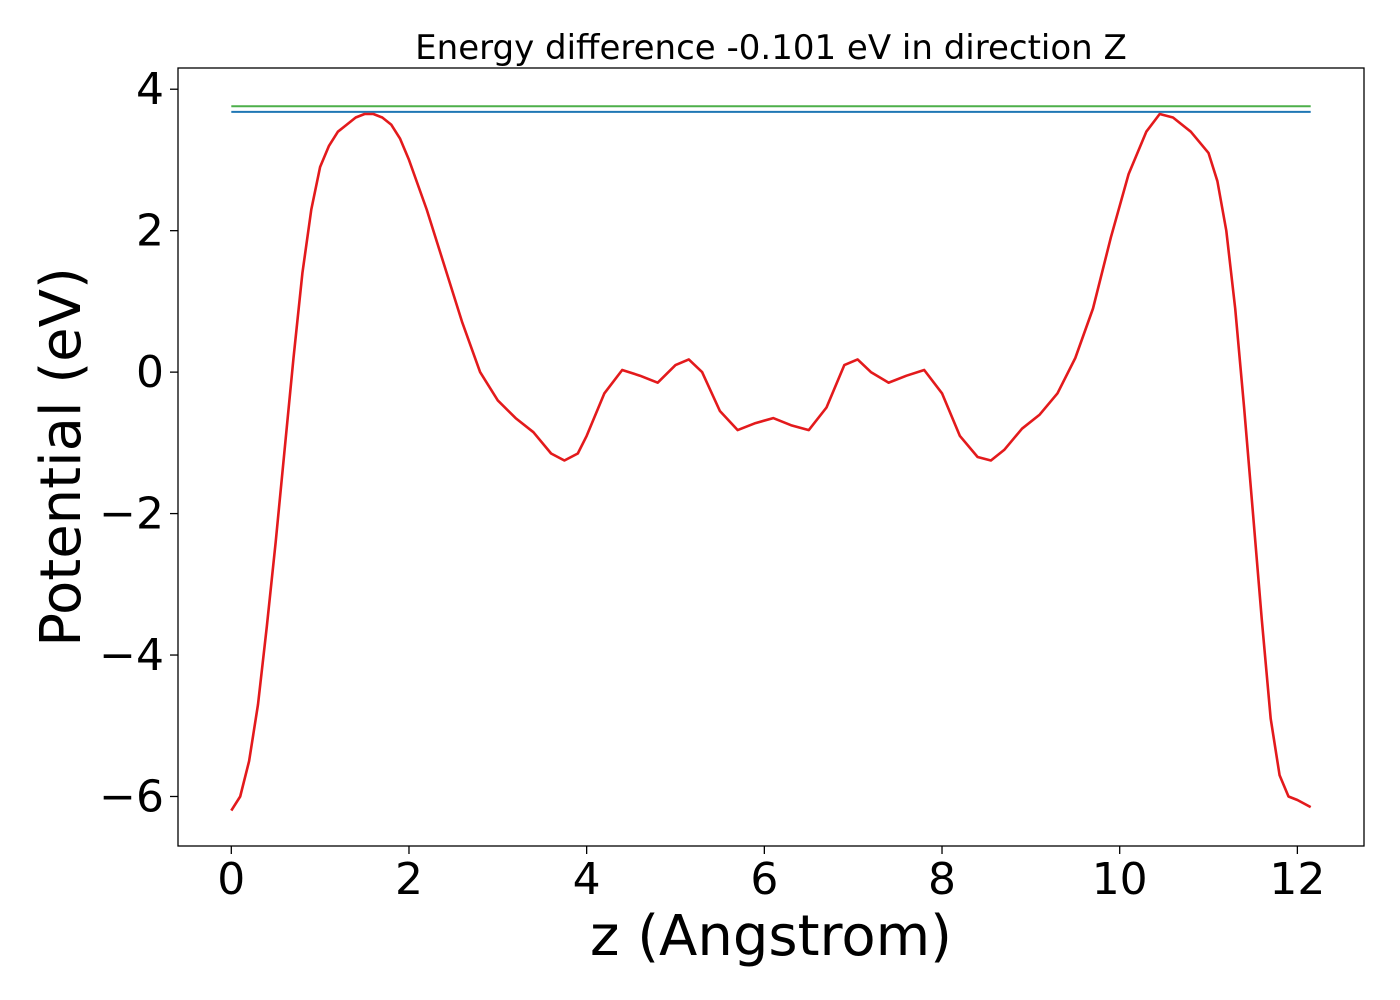 This screenshot has height=1000, width=1400. Describe the element at coordinates (61, 457) in the screenshot. I see `y-axis-label: Potential (eV)` at that location.